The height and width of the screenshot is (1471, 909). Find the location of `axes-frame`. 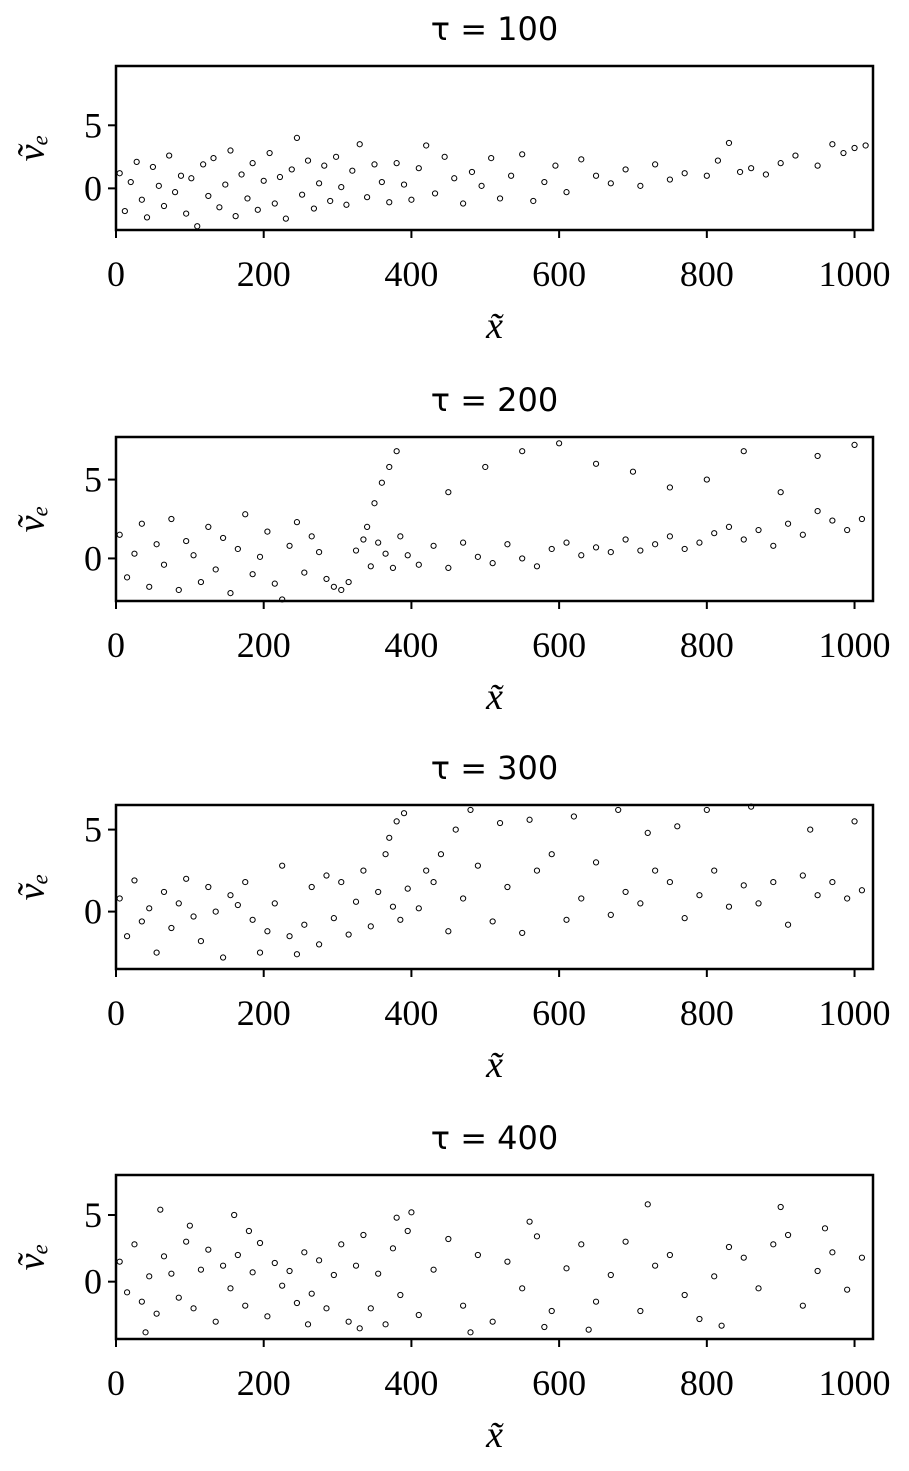

axes-frame is located at coordinates (494, 887).